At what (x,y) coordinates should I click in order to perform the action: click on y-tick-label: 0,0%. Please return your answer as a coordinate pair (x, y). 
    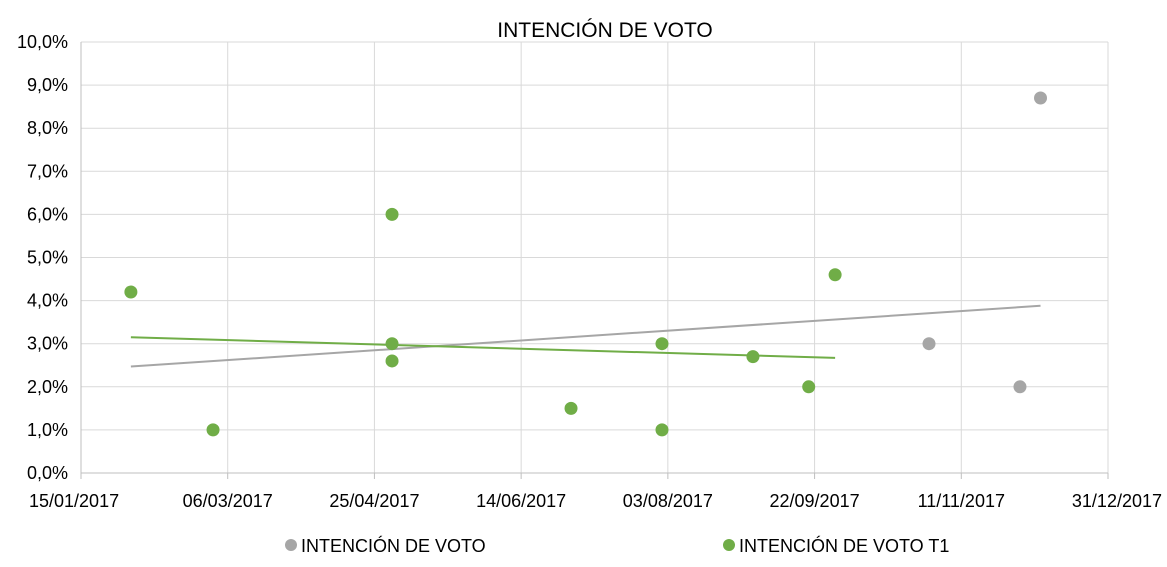
    Looking at the image, I should click on (47, 473).